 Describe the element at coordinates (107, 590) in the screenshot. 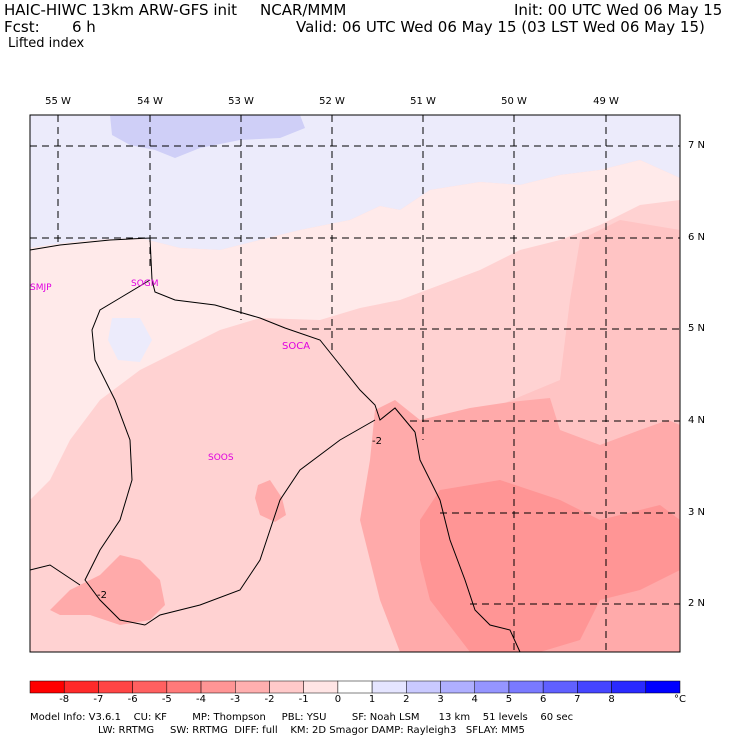

I see `li-patch-sw` at that location.